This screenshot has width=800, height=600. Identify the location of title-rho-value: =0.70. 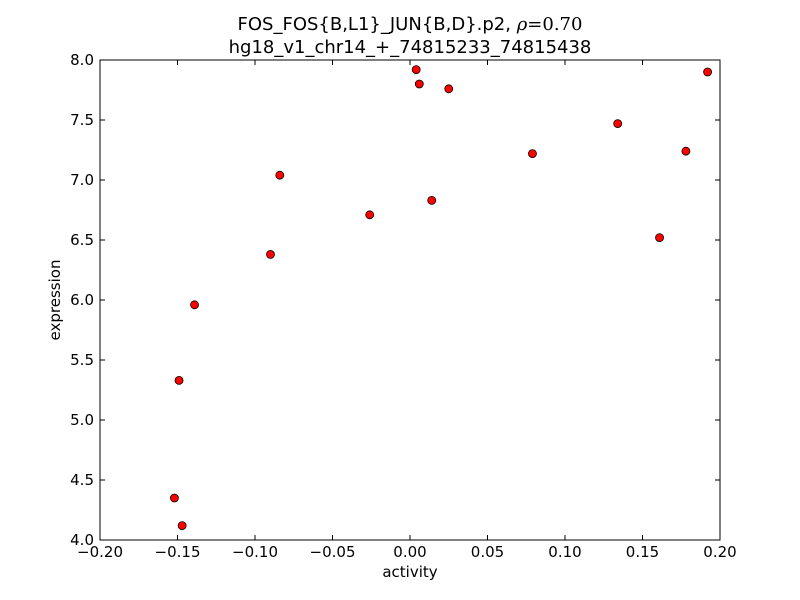
(554, 24).